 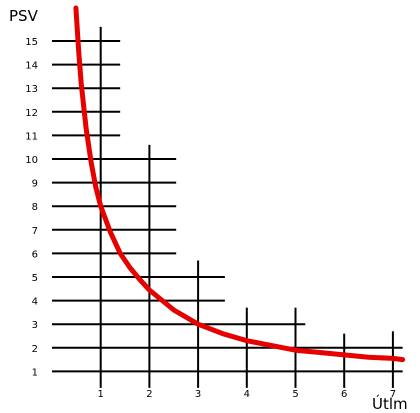 What do you see at coordinates (24, 16) in the screenshot?
I see `y-axis-title: PSV` at bounding box center [24, 16].